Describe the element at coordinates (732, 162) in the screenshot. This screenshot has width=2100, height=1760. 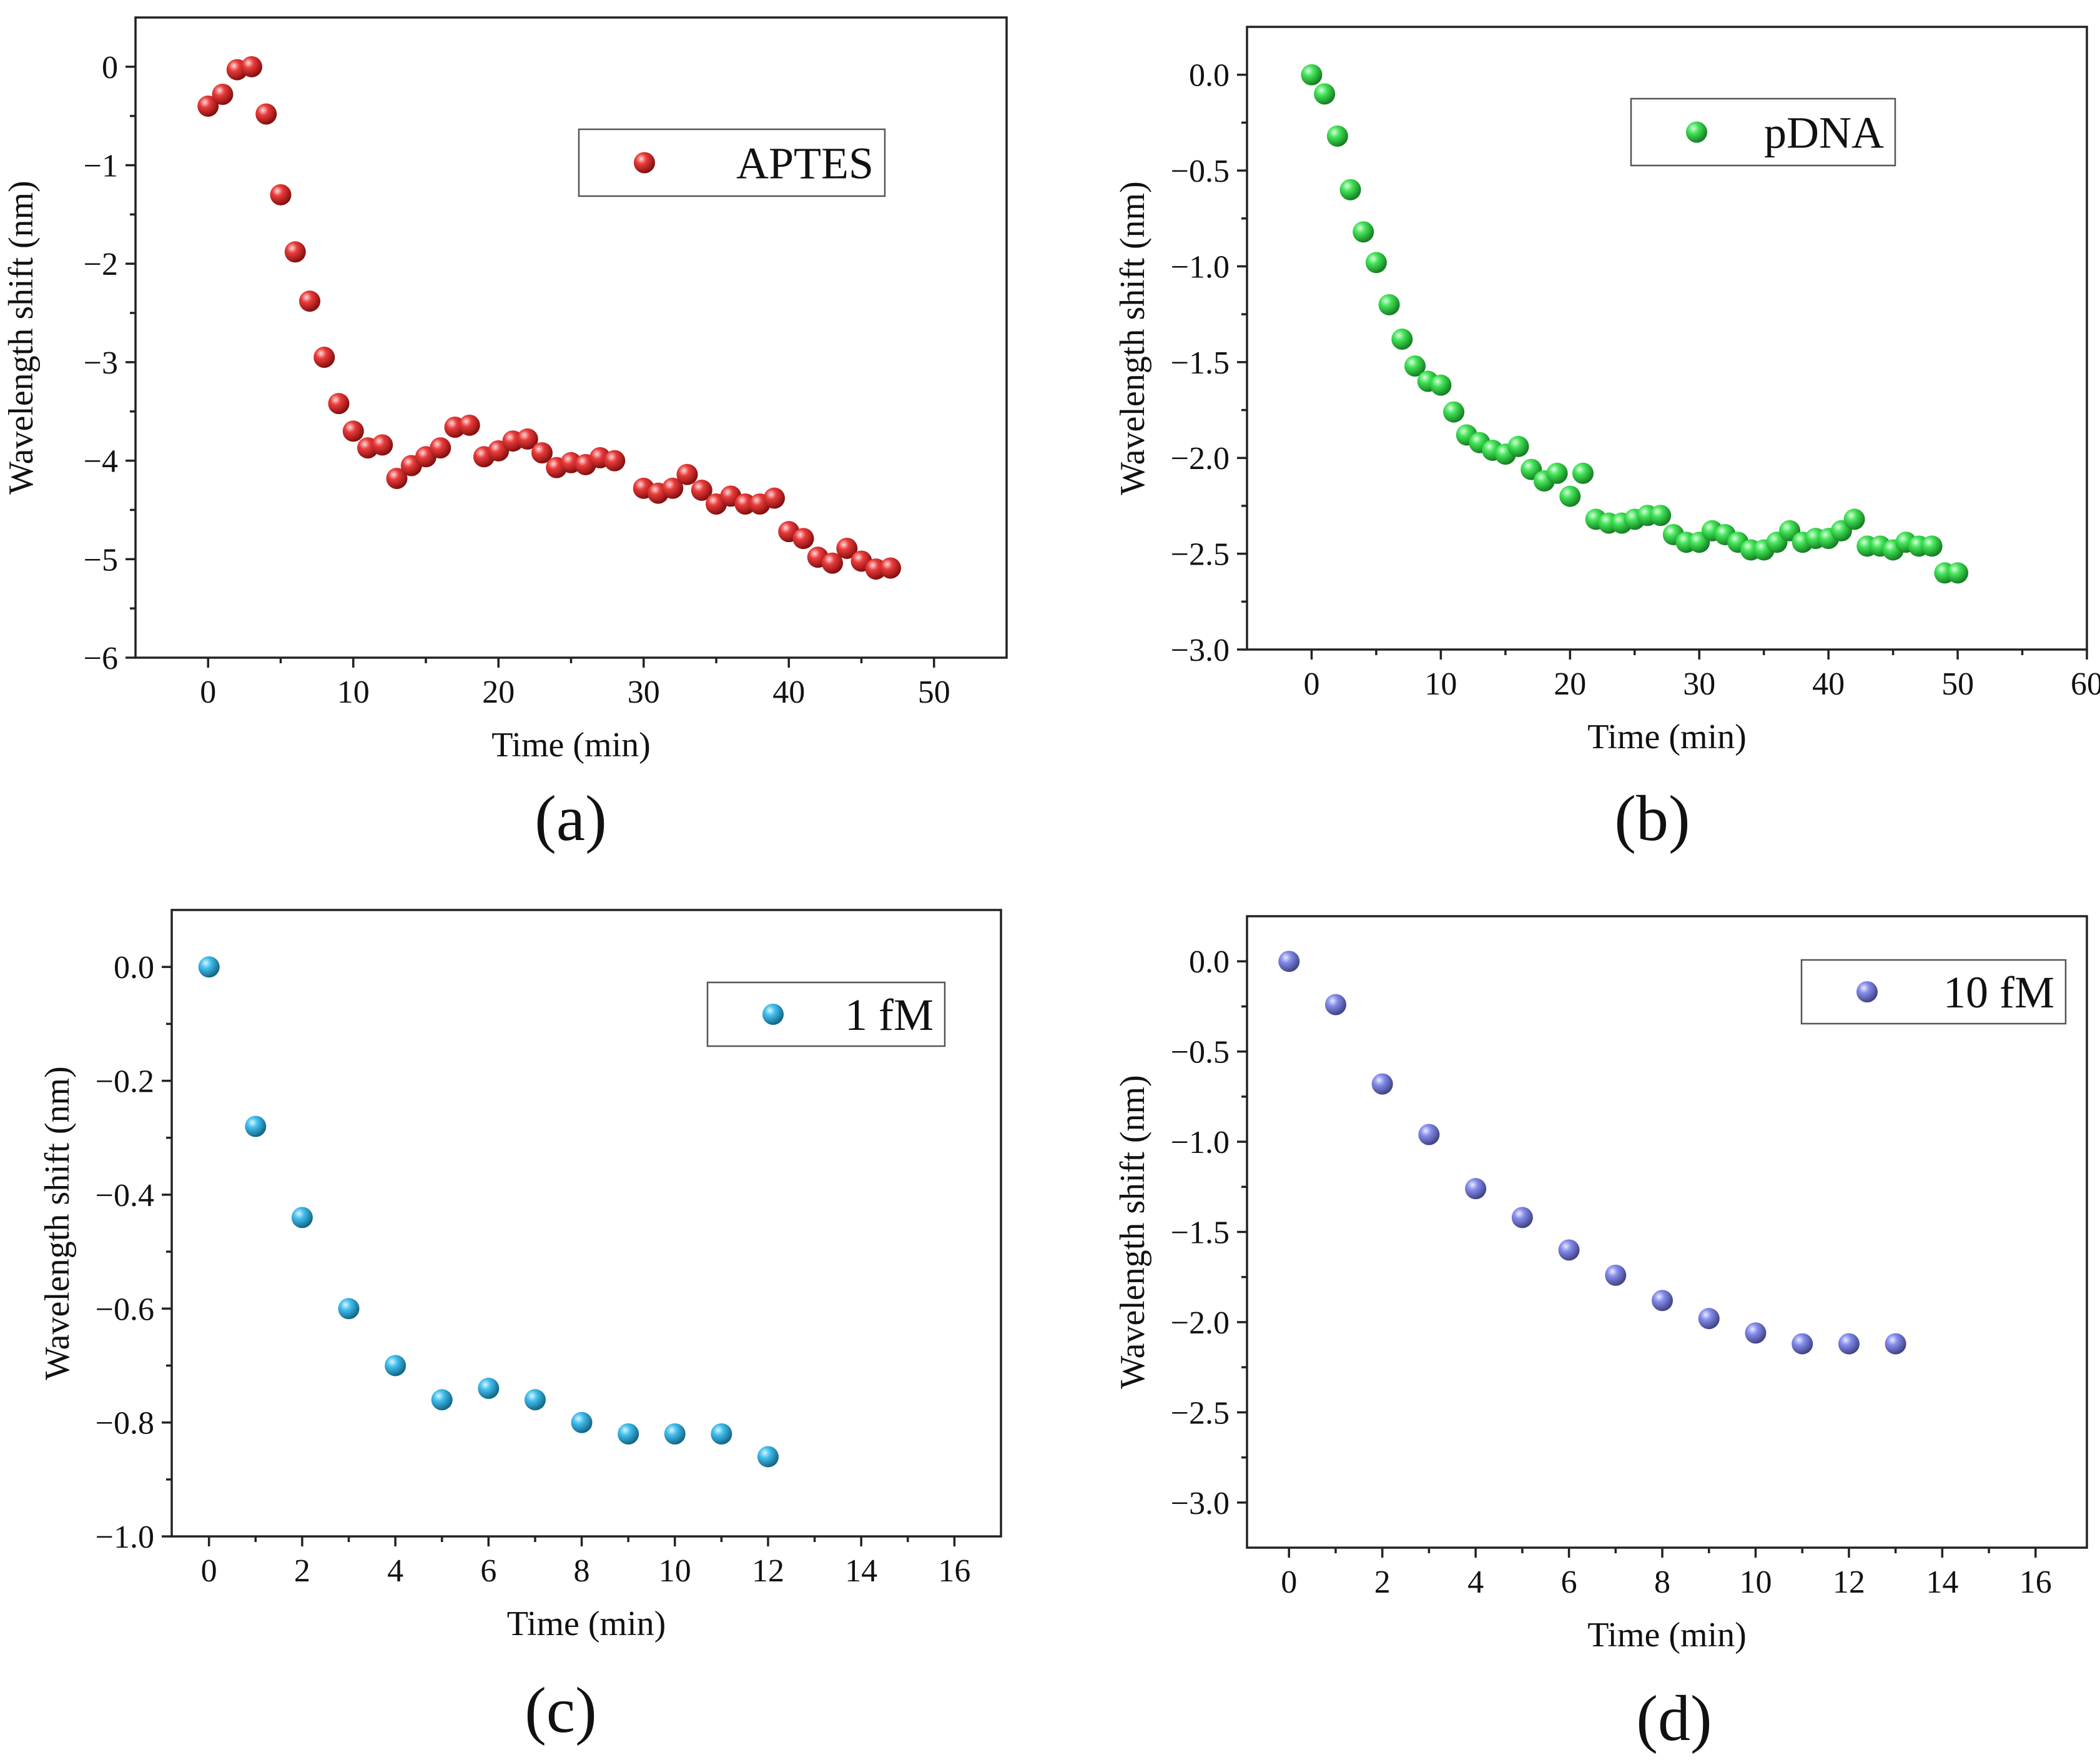
I see `legend: APTES` at that location.